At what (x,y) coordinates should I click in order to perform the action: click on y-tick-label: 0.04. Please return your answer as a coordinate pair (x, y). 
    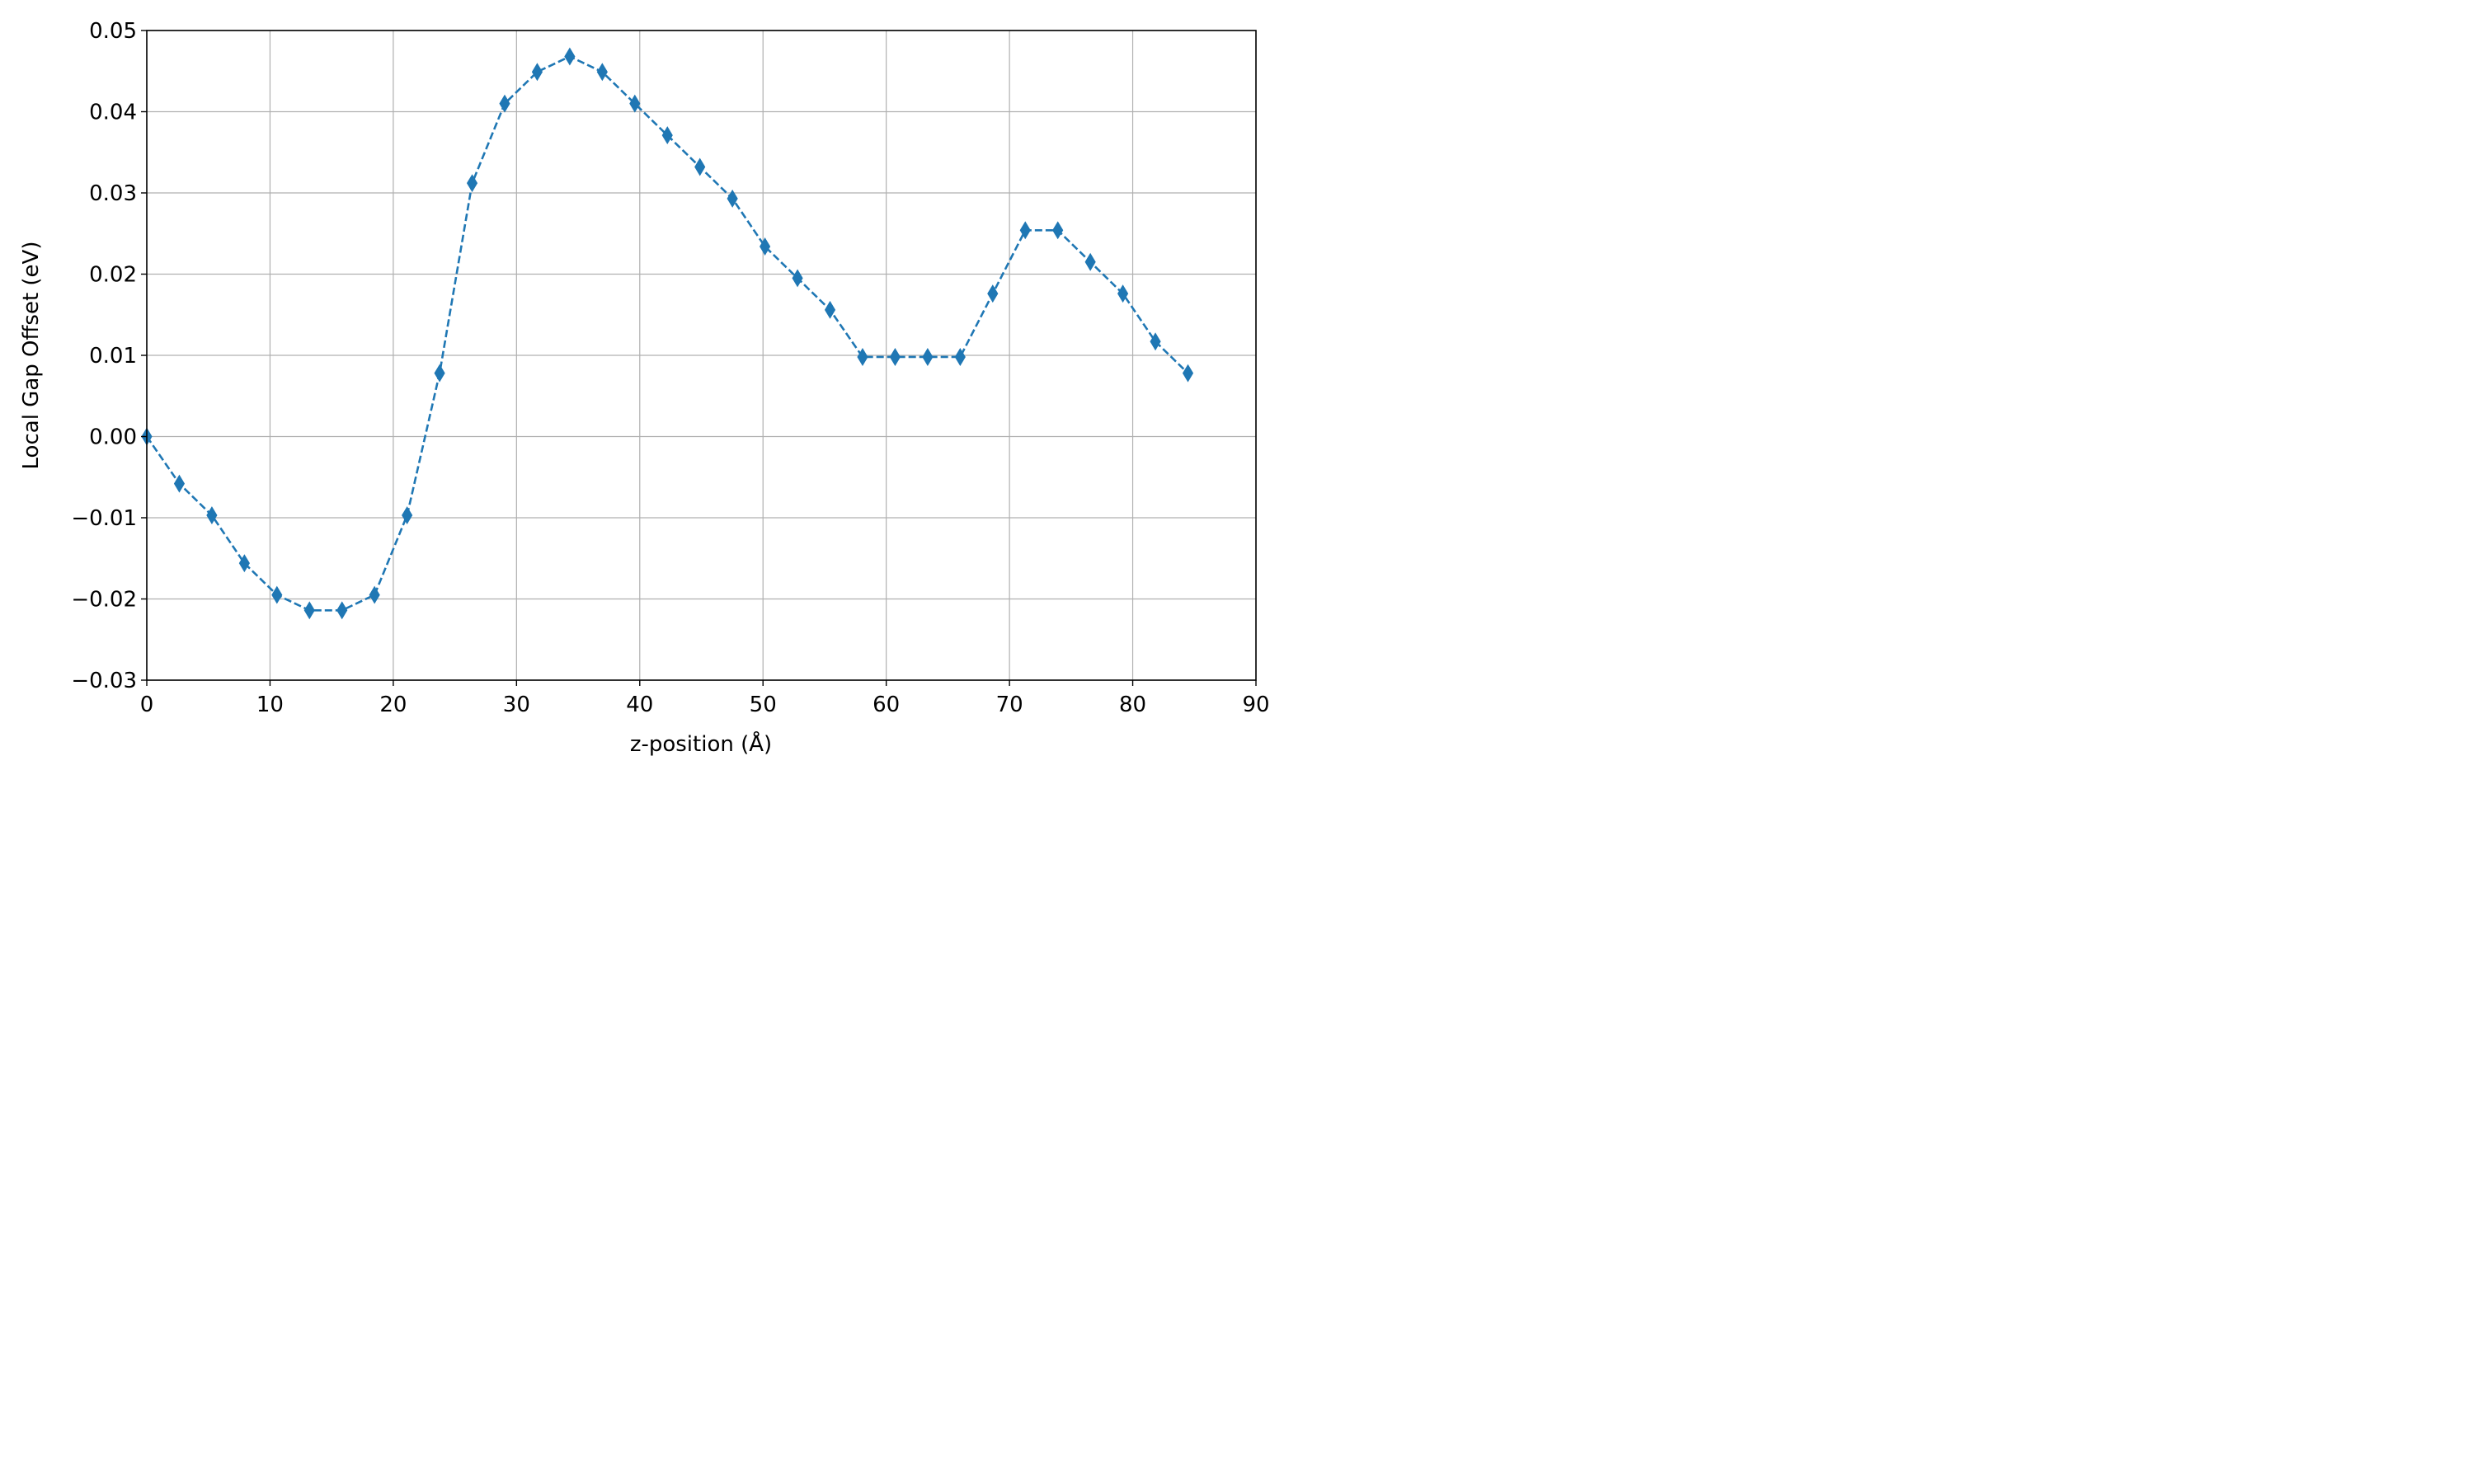
    Looking at the image, I should click on (113, 113).